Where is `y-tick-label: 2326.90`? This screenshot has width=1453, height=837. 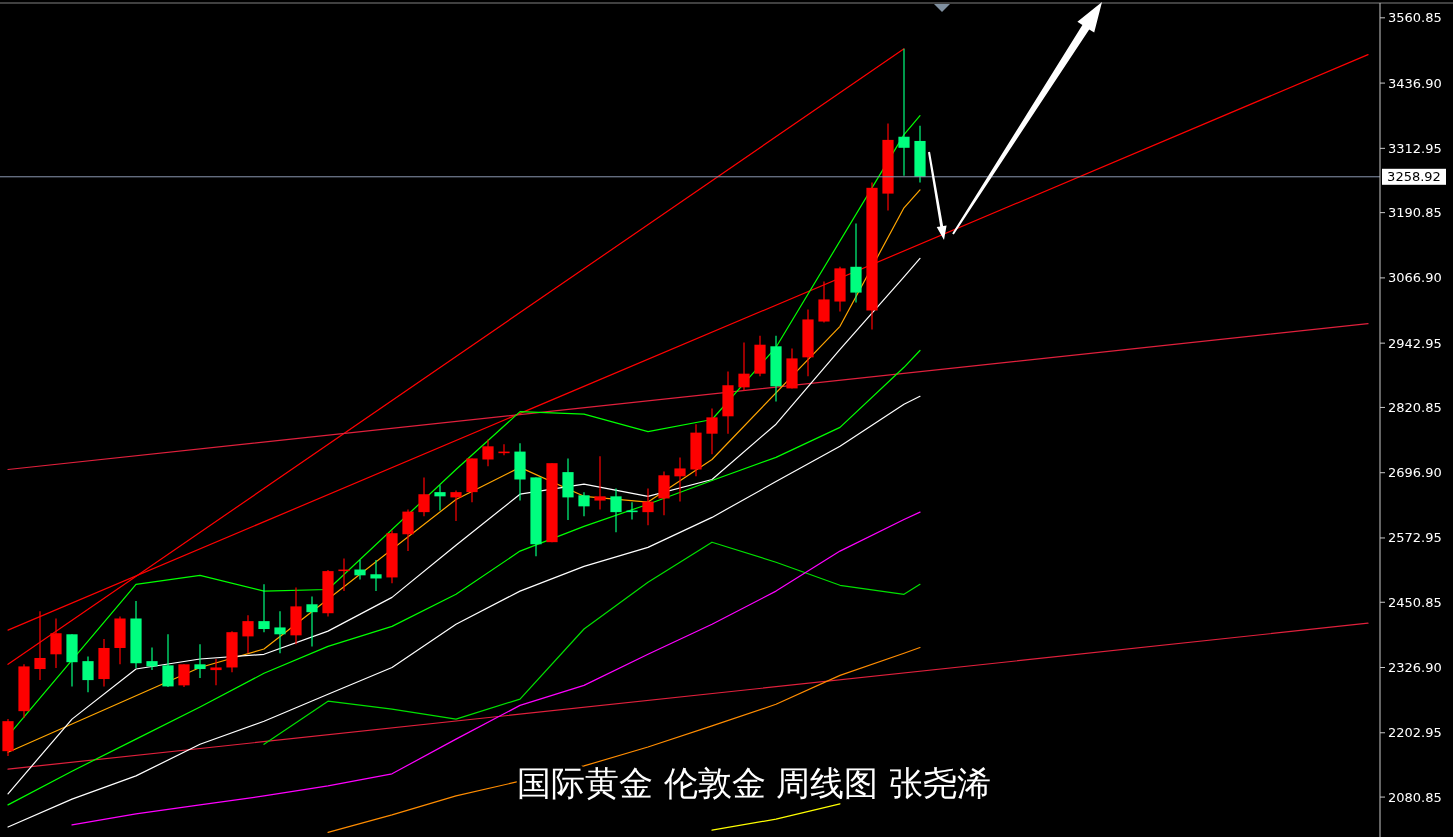 y-tick-label: 2326.90 is located at coordinates (1415, 668).